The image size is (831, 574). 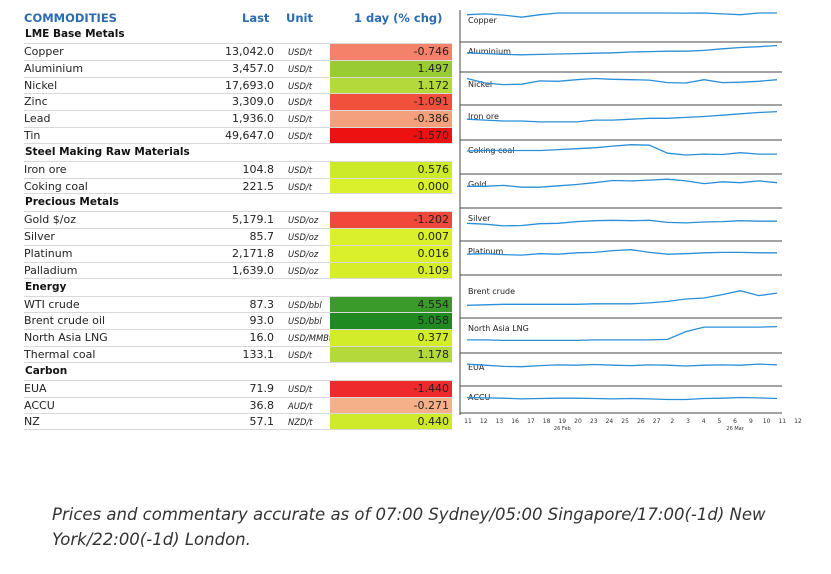 I want to click on table-row: Zinc 3,309.0 USD/t -1.091, so click(x=238, y=102).